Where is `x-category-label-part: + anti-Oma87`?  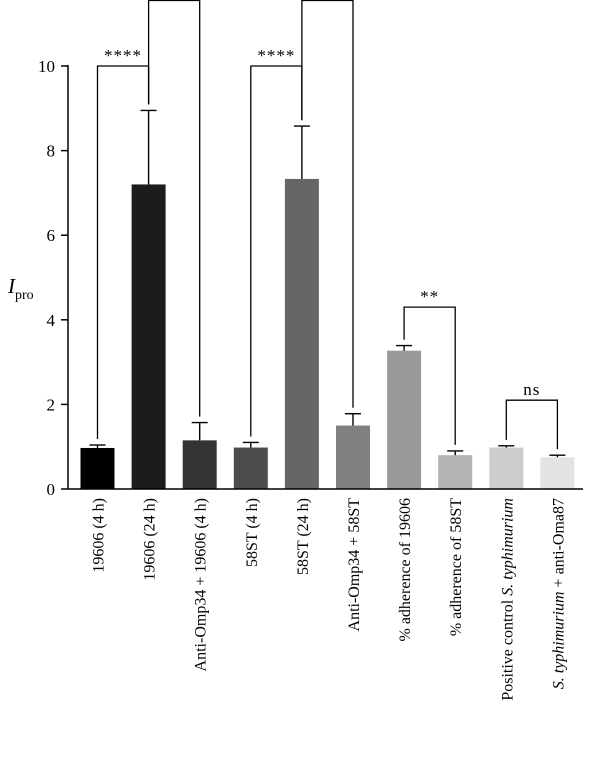
x-category-label-part: + anti-Oma87 is located at coordinates (558, 544).